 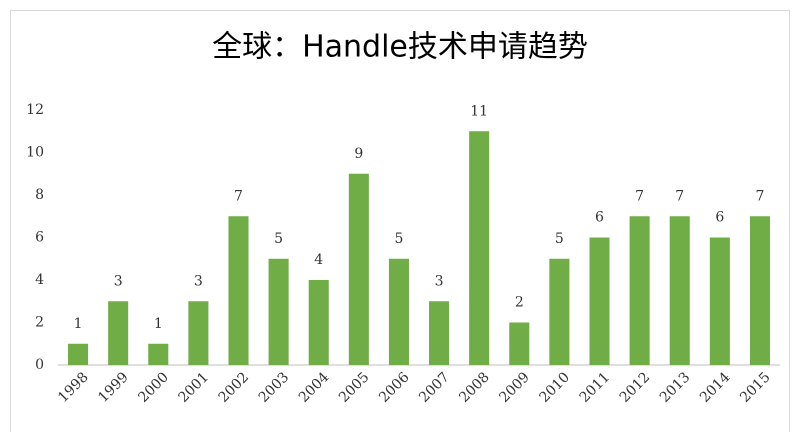 What do you see at coordinates (358, 154) in the screenshot?
I see `data-label: 9` at bounding box center [358, 154].